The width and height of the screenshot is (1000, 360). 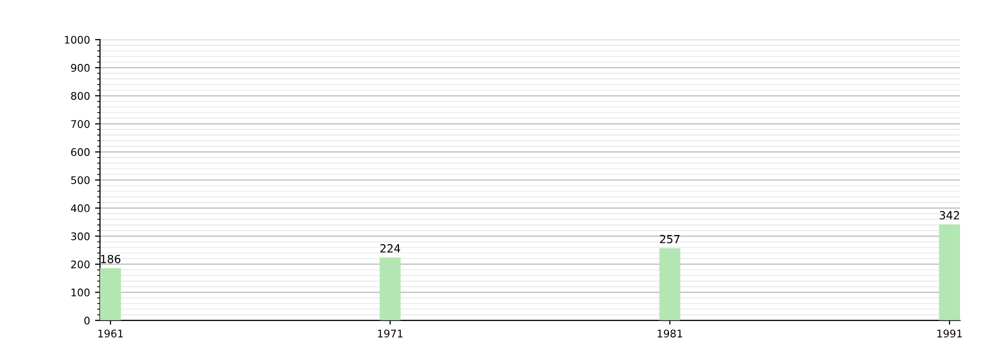 I want to click on data-label: 224, so click(x=390, y=248).